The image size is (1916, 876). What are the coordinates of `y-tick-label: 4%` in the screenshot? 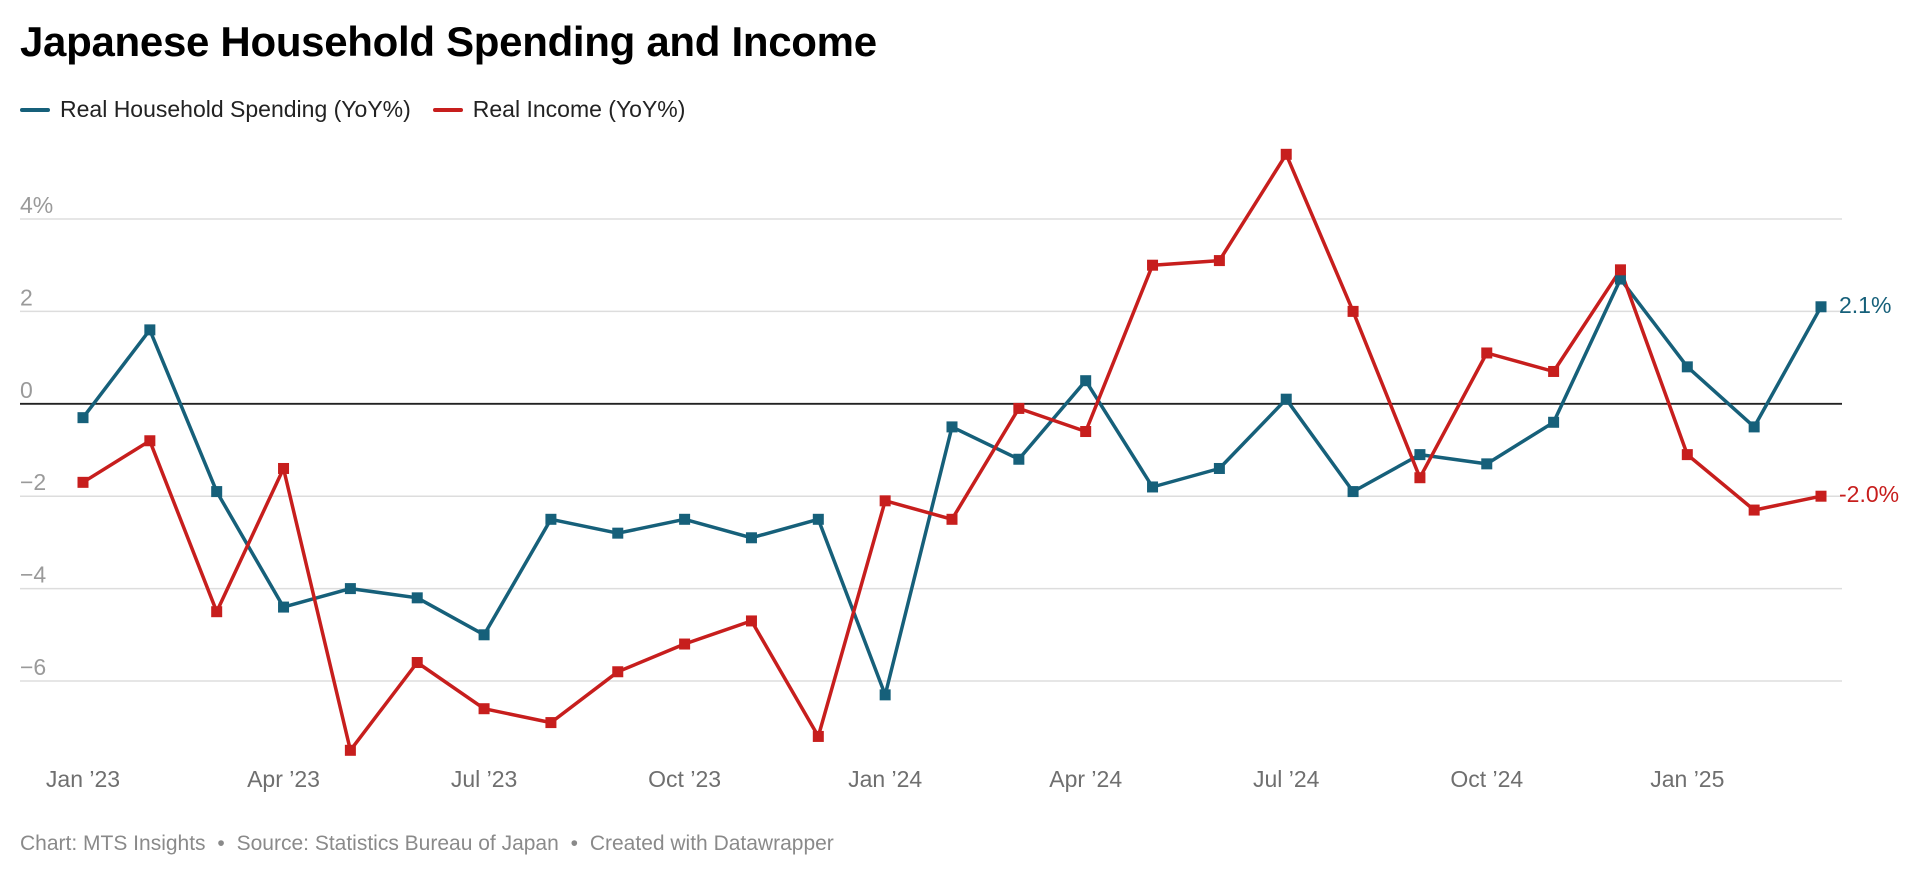 It's located at (36, 205).